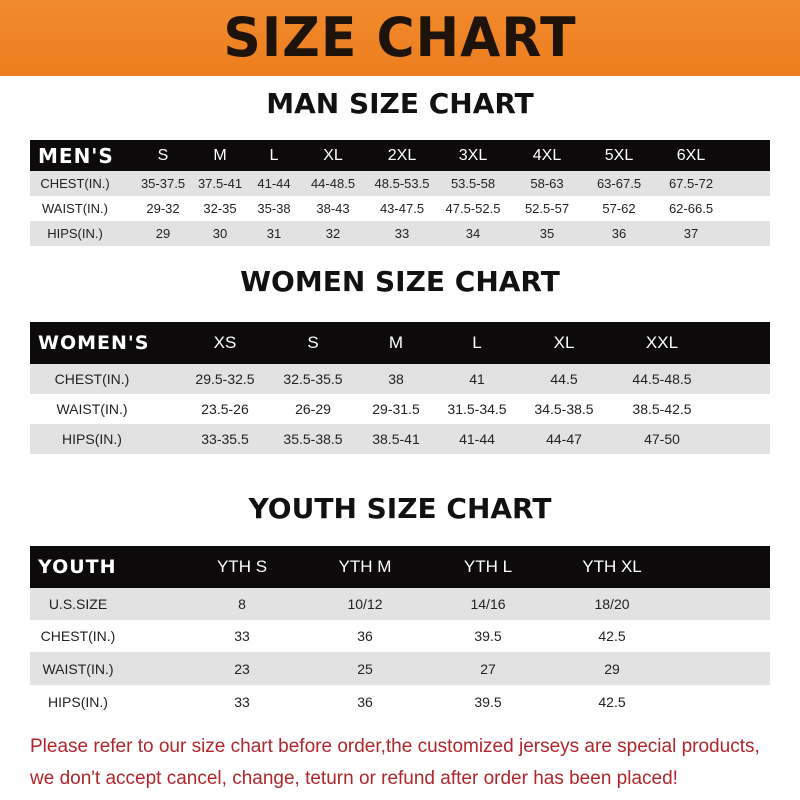 The width and height of the screenshot is (800, 800). What do you see at coordinates (400, 567) in the screenshot?
I see `youth-header-row: YOUTH YTH S YTH M YTH L YTH XL` at bounding box center [400, 567].